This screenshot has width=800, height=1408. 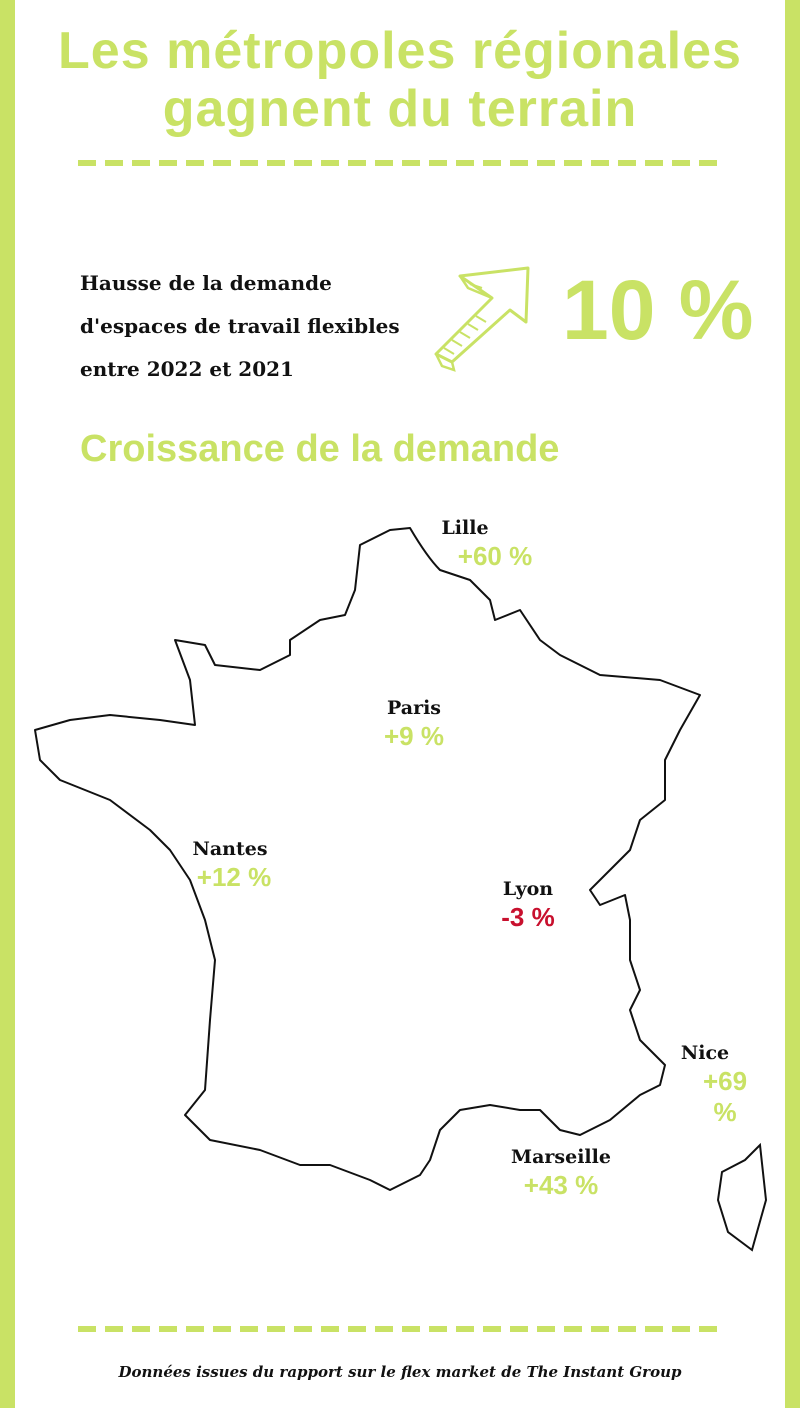 What do you see at coordinates (482, 319) in the screenshot?
I see `hand-drawn-arrow-up-right-icon` at bounding box center [482, 319].